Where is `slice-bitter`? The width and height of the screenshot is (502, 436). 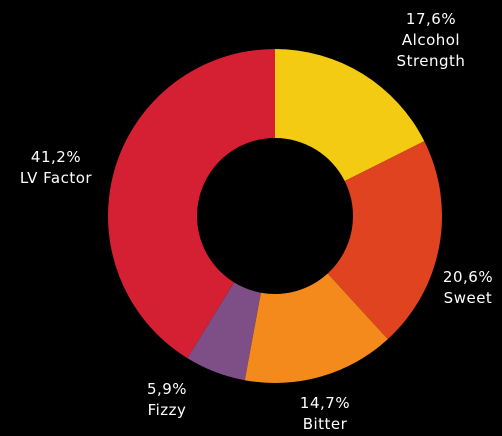 slice-bitter is located at coordinates (316, 328).